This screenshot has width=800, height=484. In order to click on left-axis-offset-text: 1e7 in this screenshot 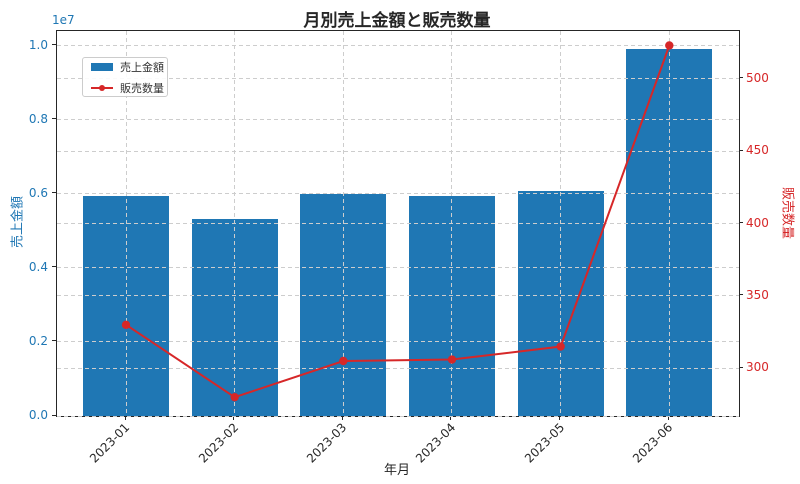, I will do `click(63, 20)`.